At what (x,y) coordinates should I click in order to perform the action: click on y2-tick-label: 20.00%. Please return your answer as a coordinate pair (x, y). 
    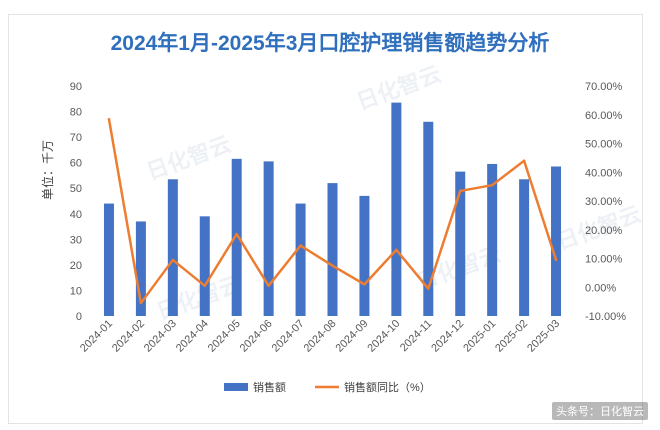
    Looking at the image, I should click on (604, 231).